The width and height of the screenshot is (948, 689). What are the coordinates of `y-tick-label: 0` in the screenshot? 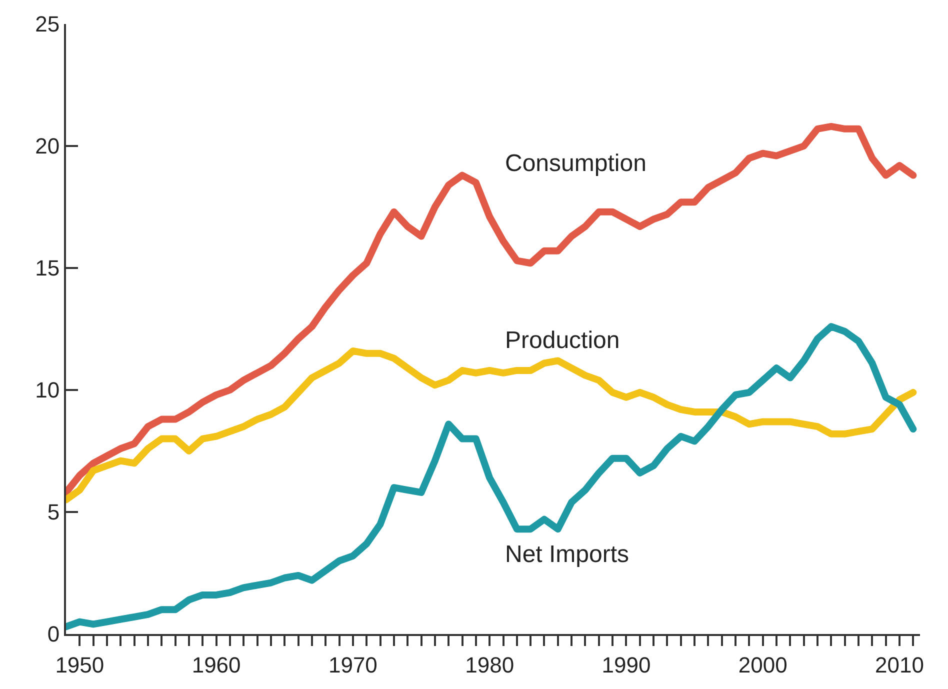 It's located at (53, 634).